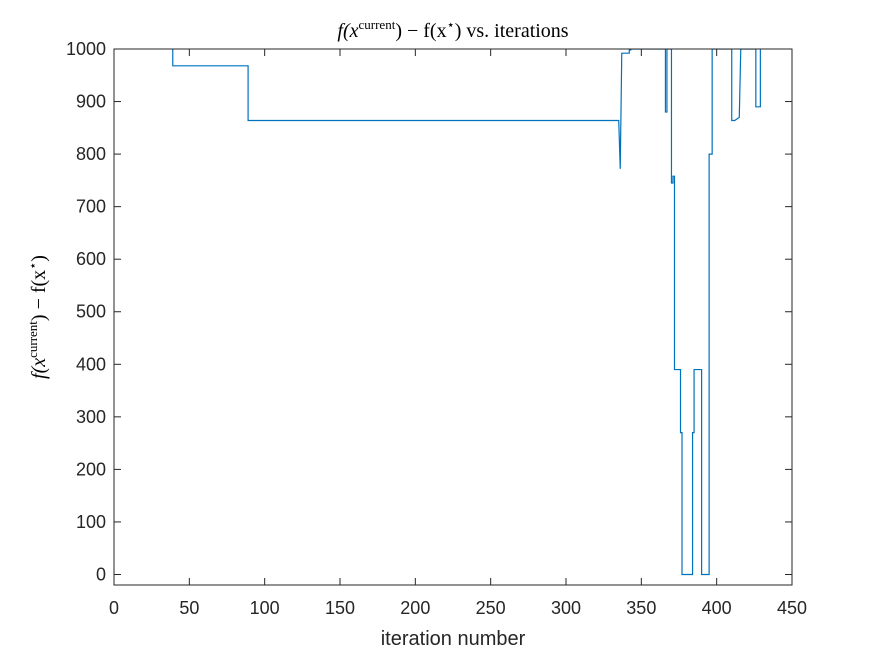 The width and height of the screenshot is (875, 656). Describe the element at coordinates (452, 29) in the screenshot. I see `chart-title: f(xcurrent) − f(x⋆) vs. iterations` at that location.